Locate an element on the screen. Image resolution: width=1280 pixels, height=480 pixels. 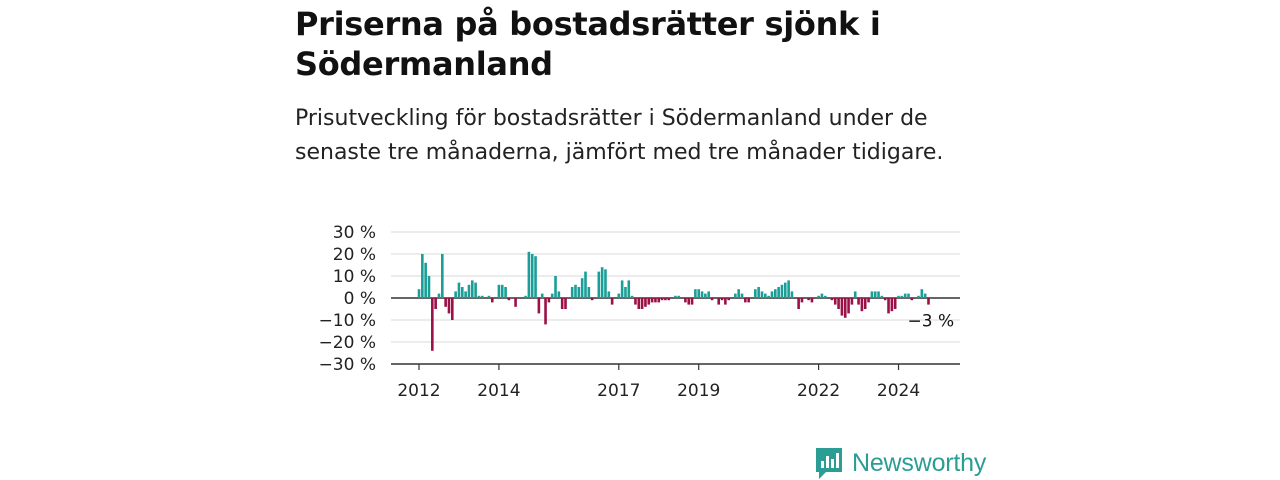
y-tick-label: −30 % is located at coordinates (347, 365).